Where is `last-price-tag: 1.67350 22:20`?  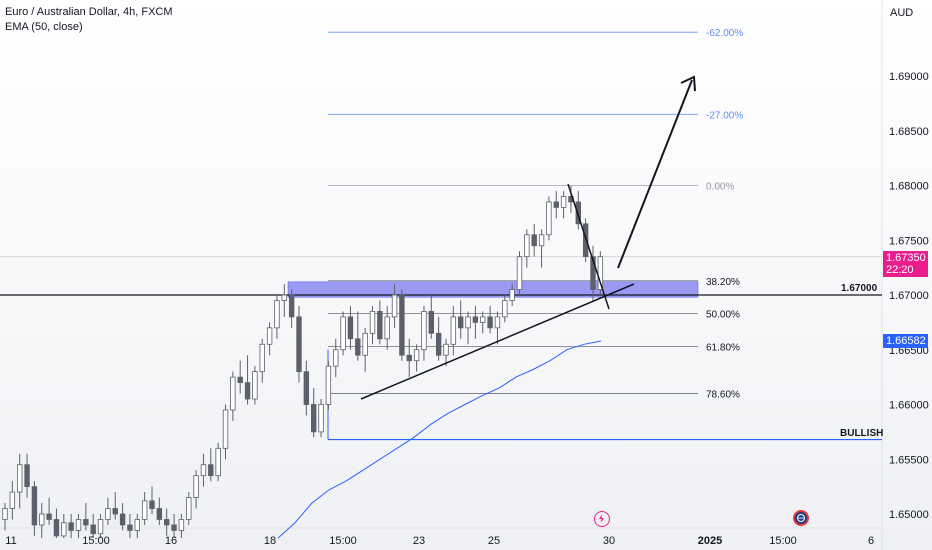 last-price-tag: 1.67350 22:20 is located at coordinates (905, 264).